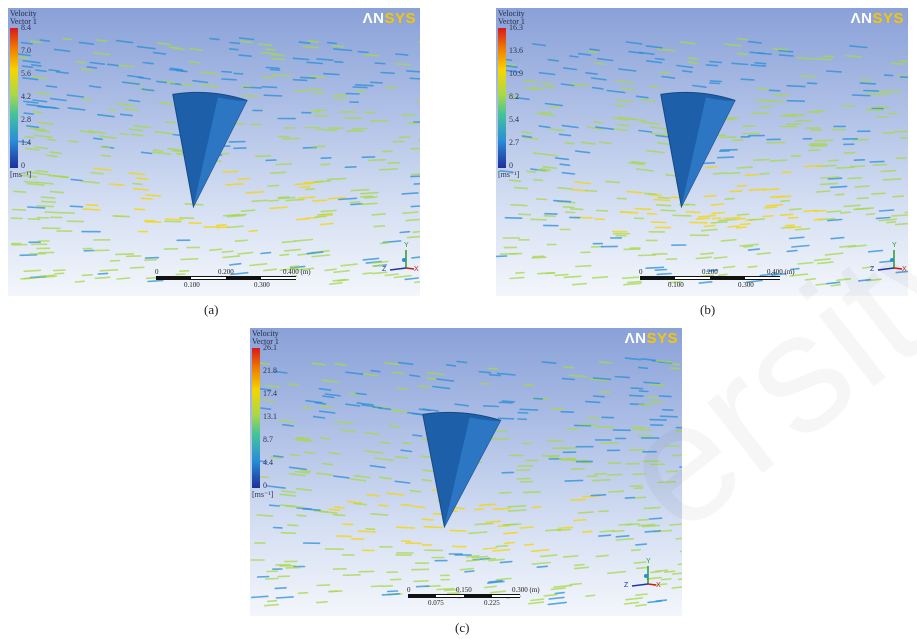 The width and height of the screenshot is (917, 639). What do you see at coordinates (877, 18) in the screenshot?
I see `ansys-logo: ΛNSYS` at bounding box center [877, 18].